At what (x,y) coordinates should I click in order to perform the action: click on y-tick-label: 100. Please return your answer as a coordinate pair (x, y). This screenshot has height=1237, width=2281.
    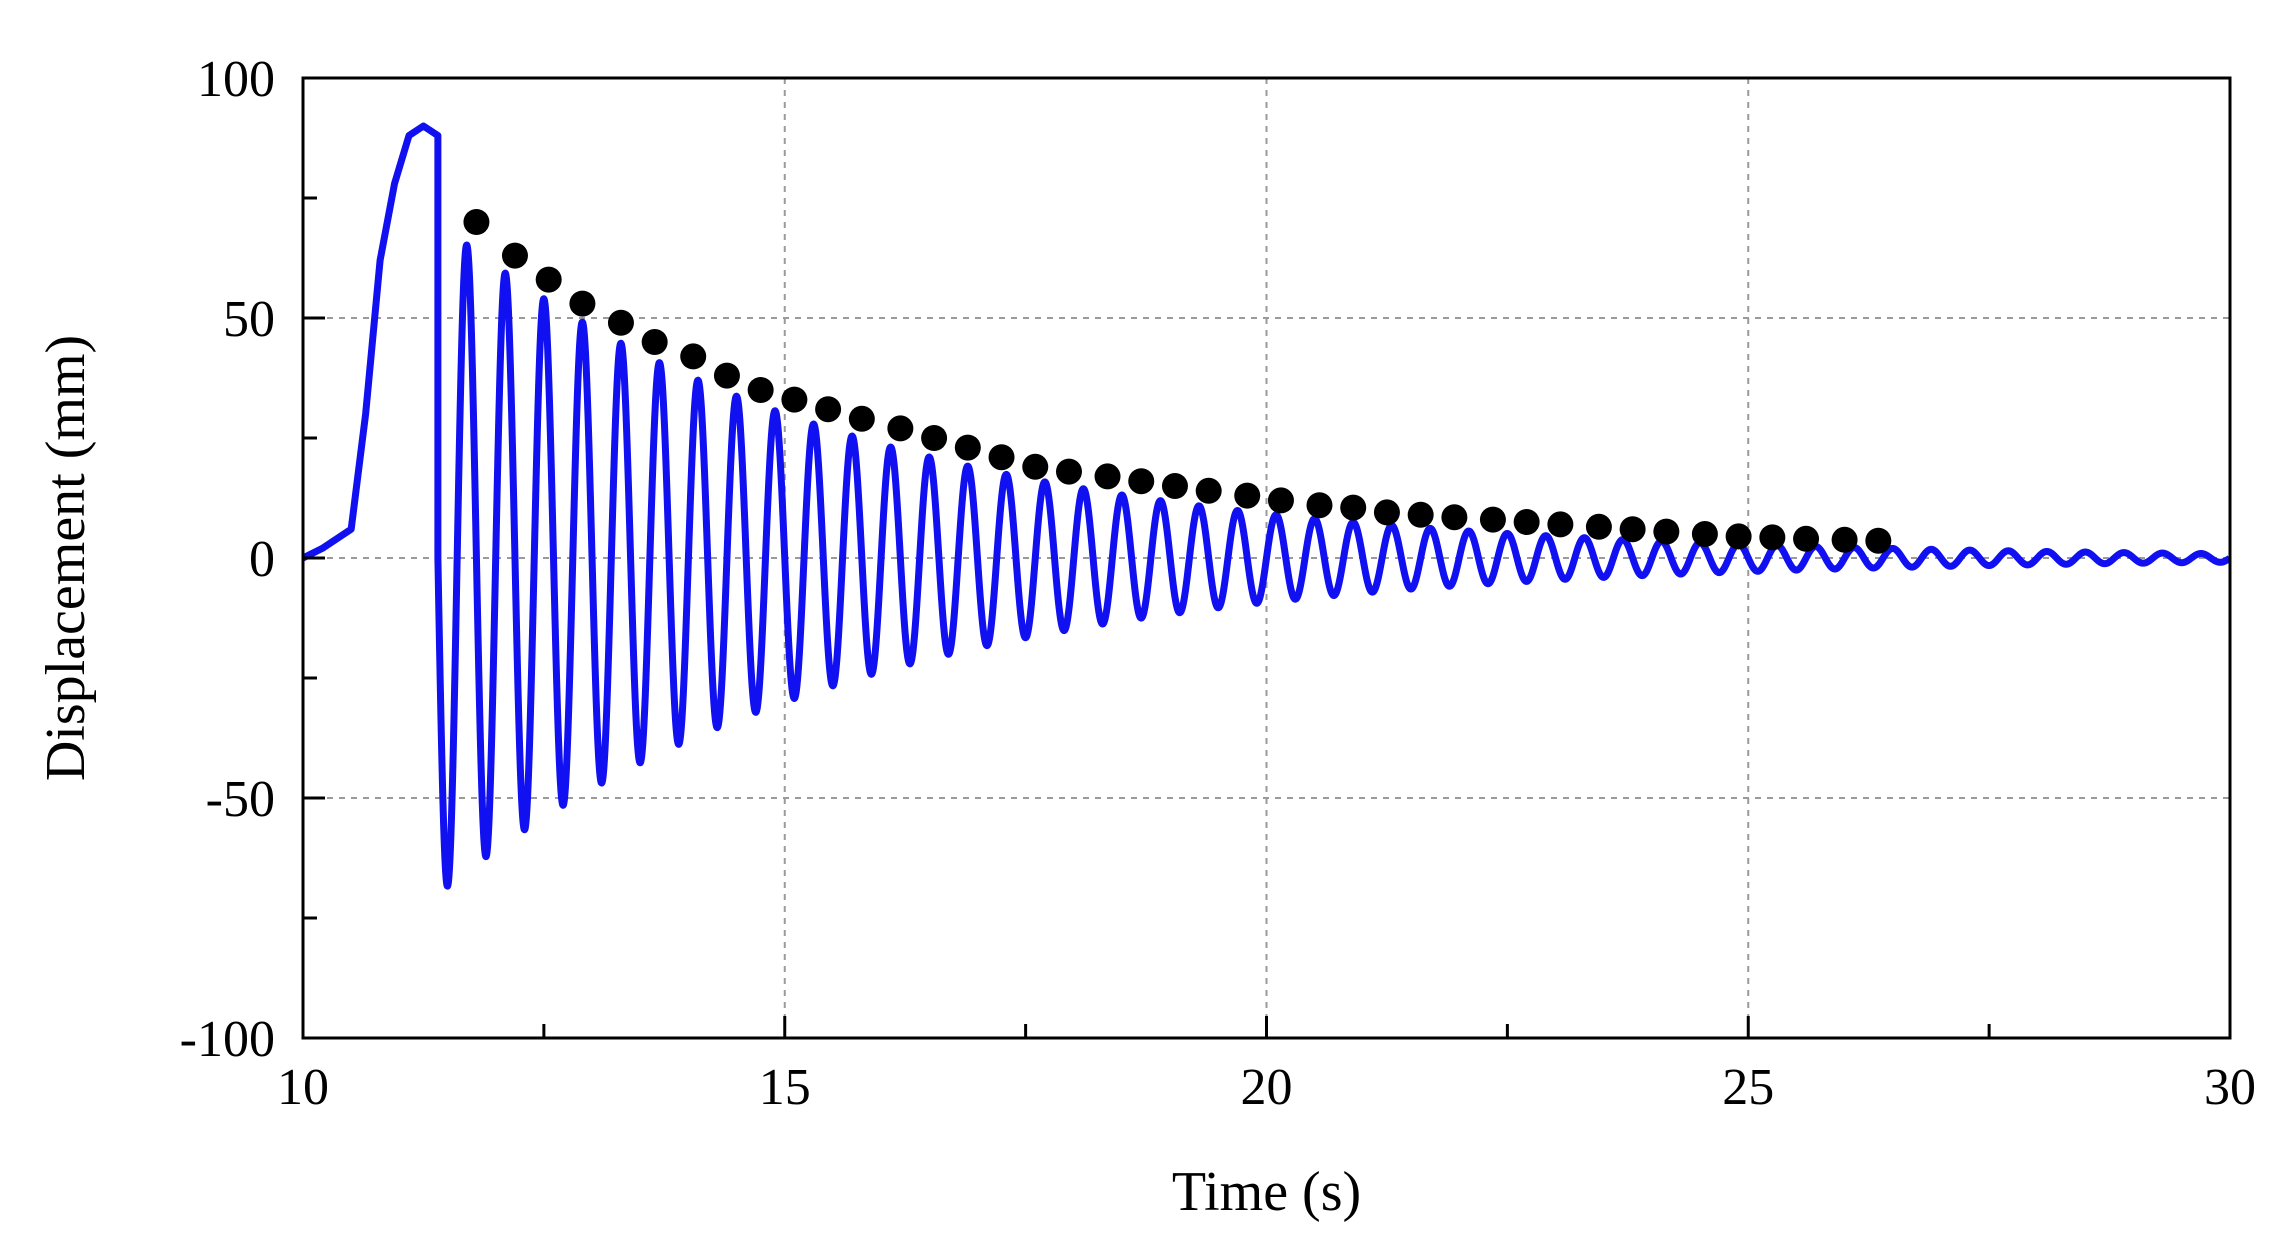
    Looking at the image, I should click on (236, 79).